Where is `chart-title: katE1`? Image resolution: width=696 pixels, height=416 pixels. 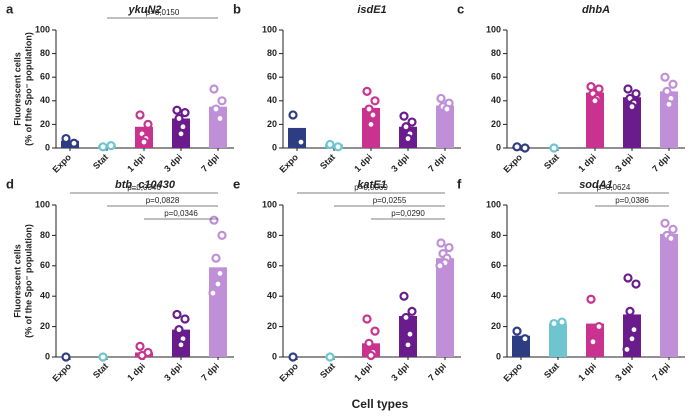
chart-title: katE1 is located at coordinates (371, 185).